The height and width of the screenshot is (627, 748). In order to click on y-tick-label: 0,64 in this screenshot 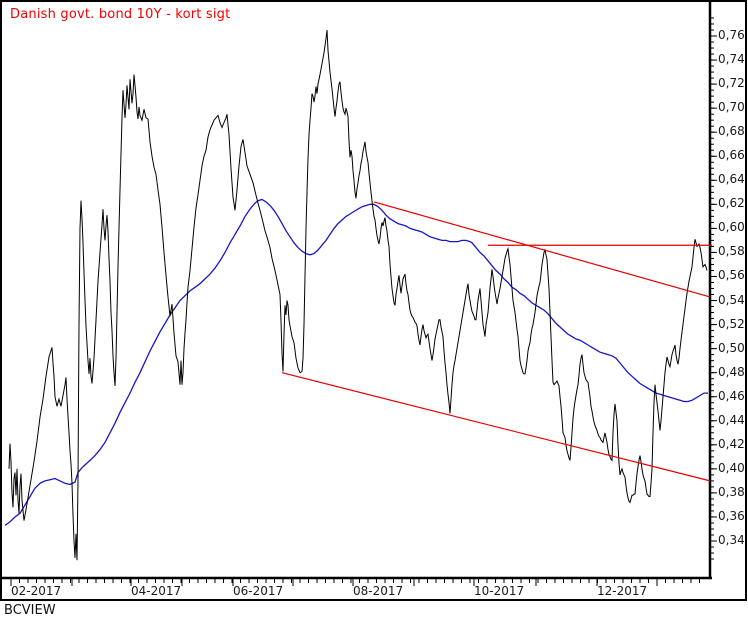, I will do `click(731, 179)`.